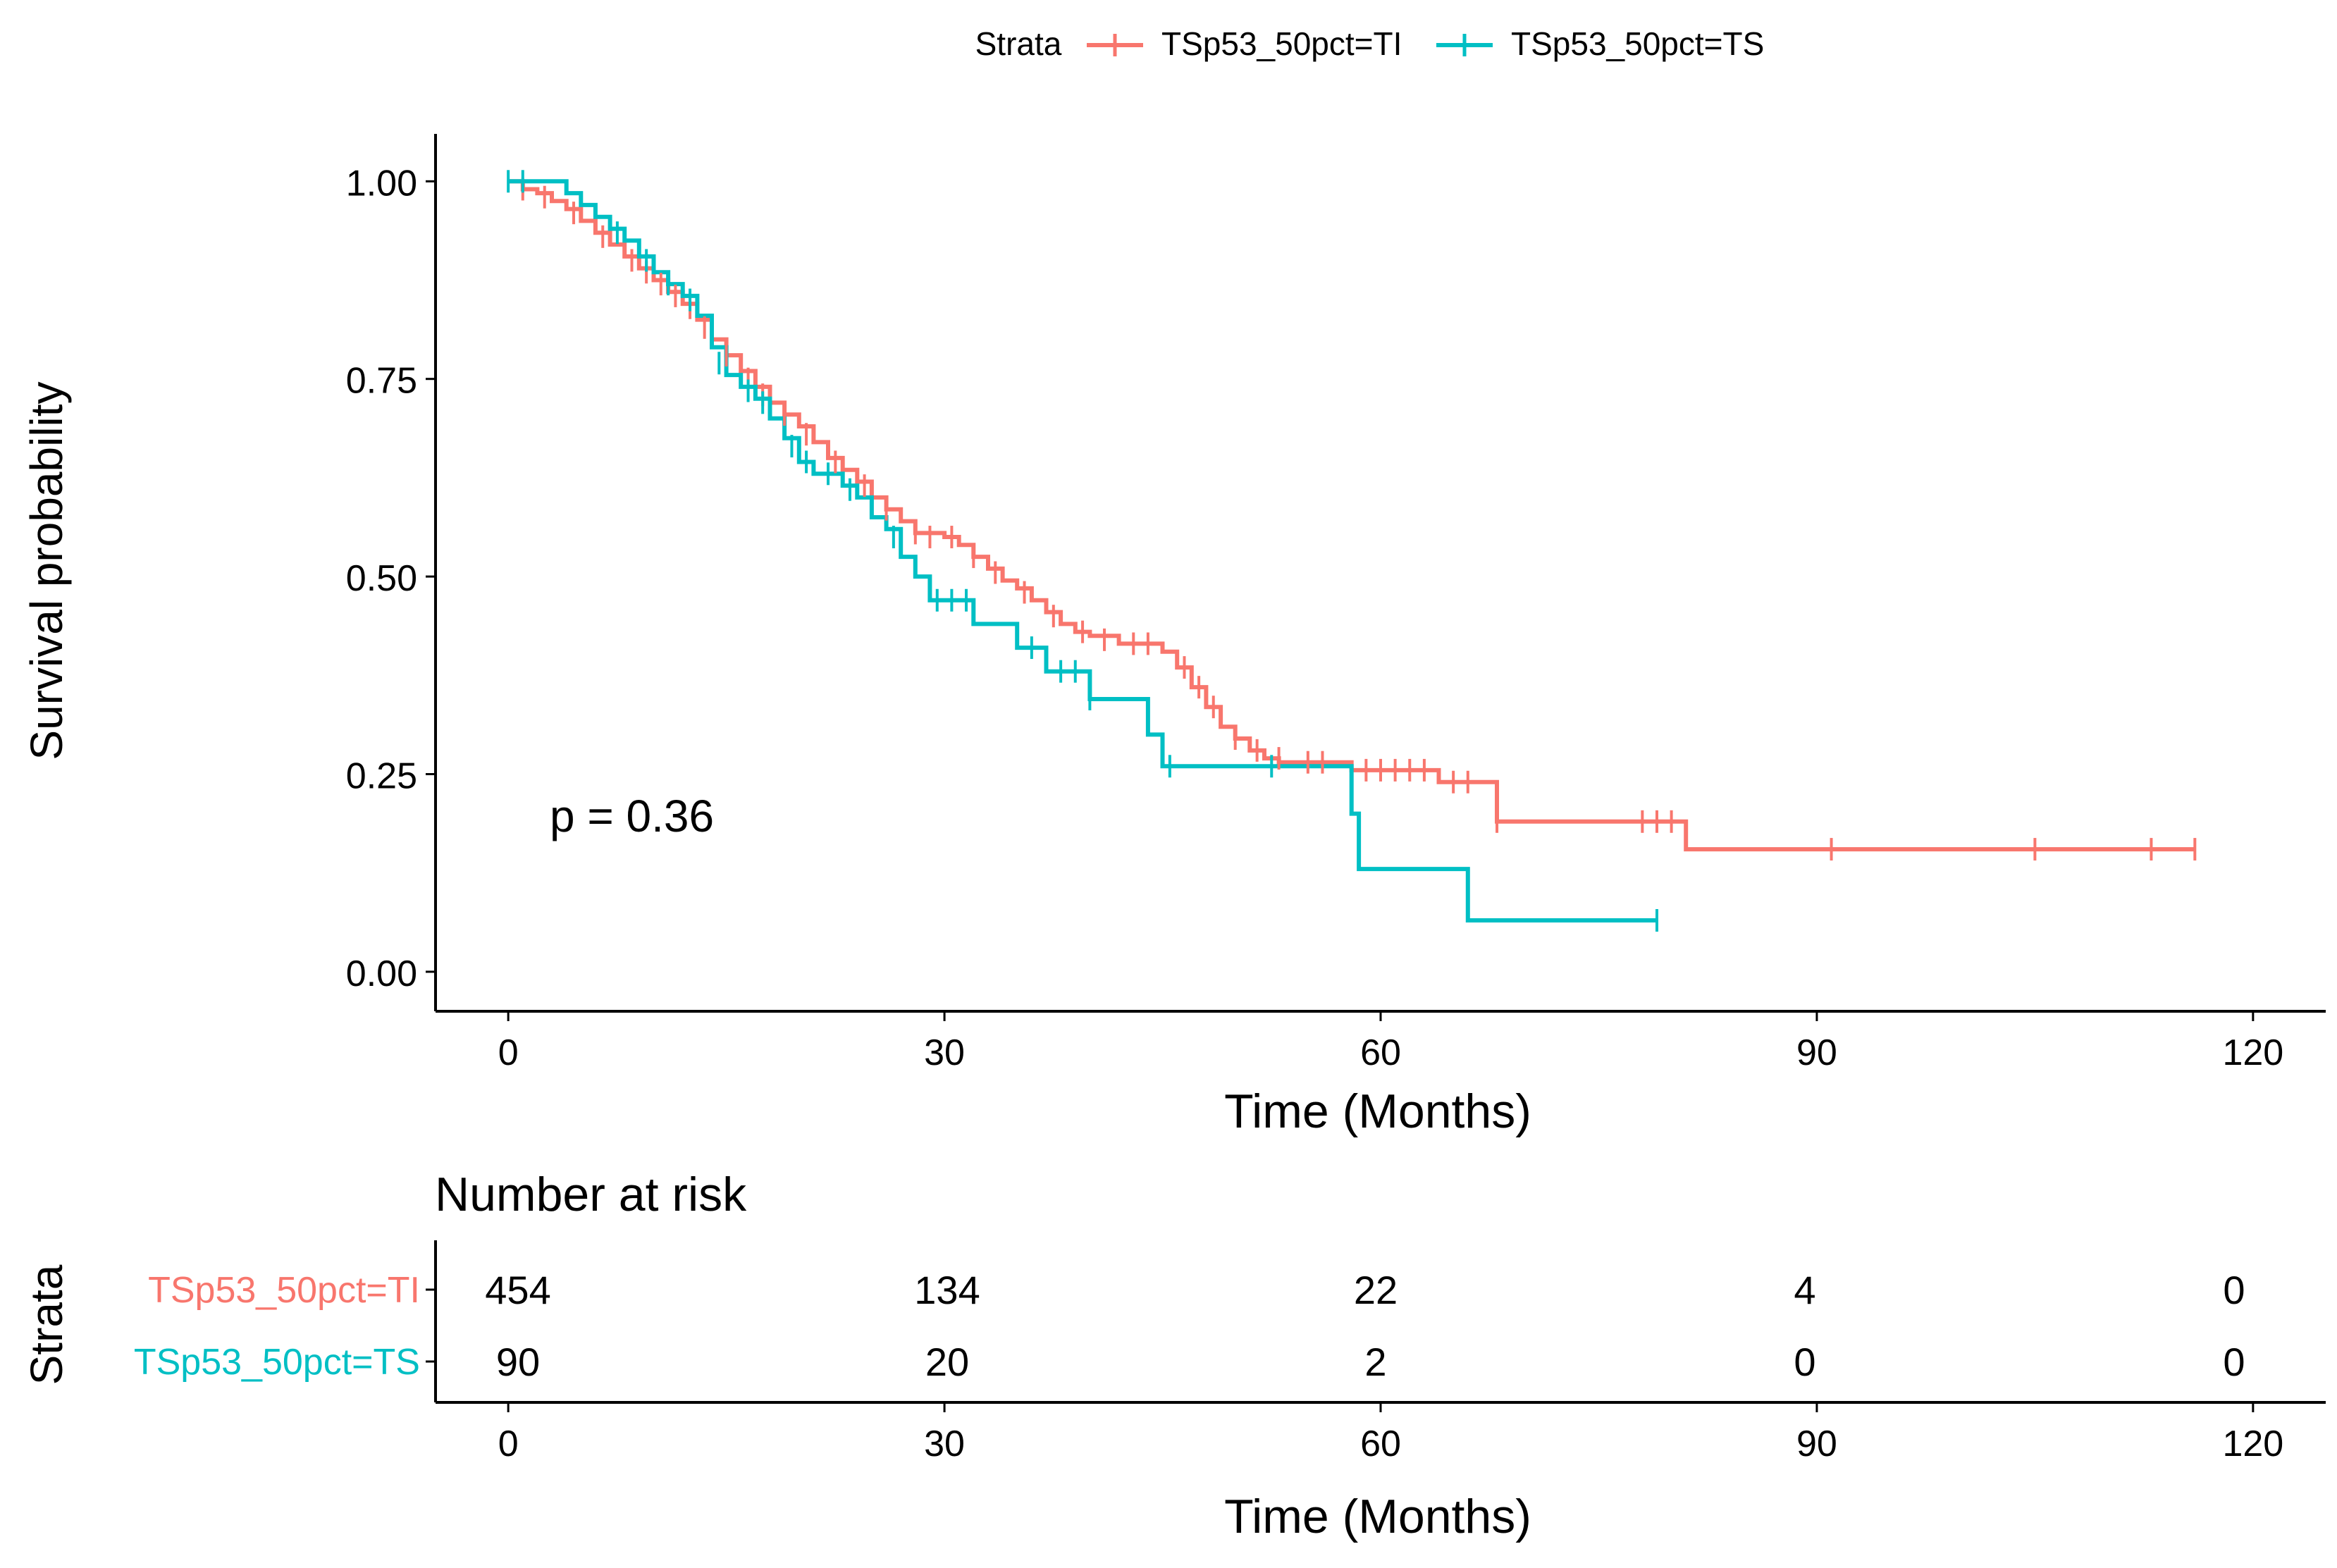 The width and height of the screenshot is (2337, 1568). What do you see at coordinates (508, 1052) in the screenshot?
I see `x-tick-label: 0` at bounding box center [508, 1052].